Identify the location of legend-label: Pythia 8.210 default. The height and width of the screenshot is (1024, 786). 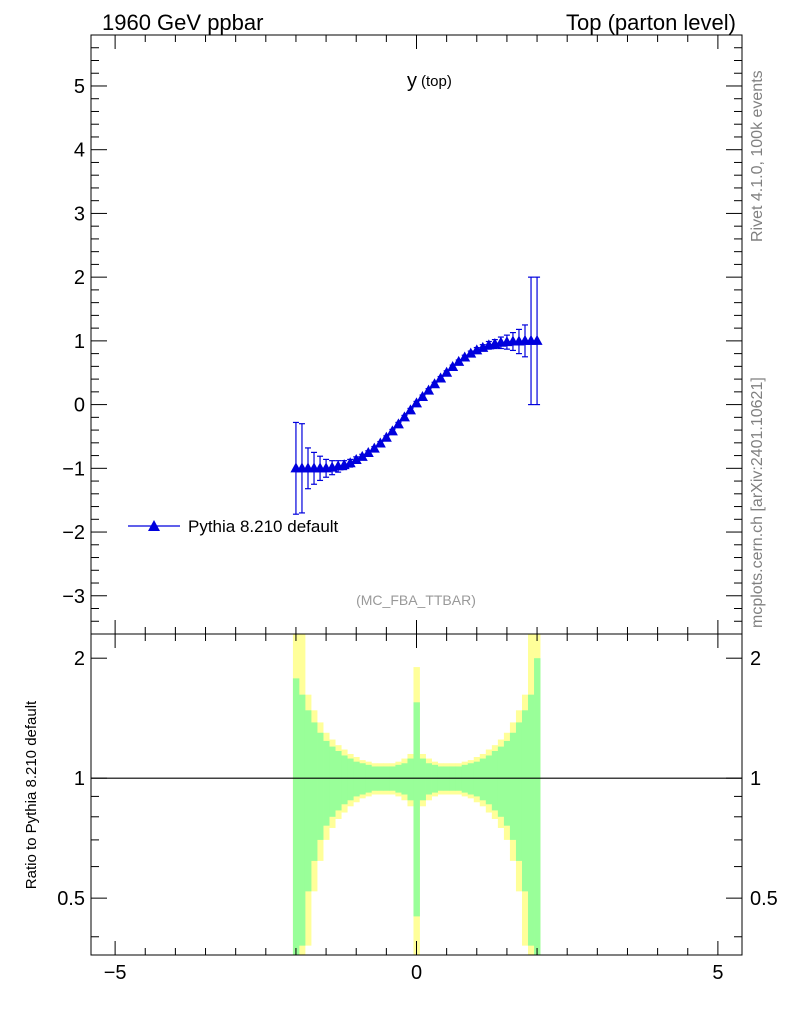
(263, 526).